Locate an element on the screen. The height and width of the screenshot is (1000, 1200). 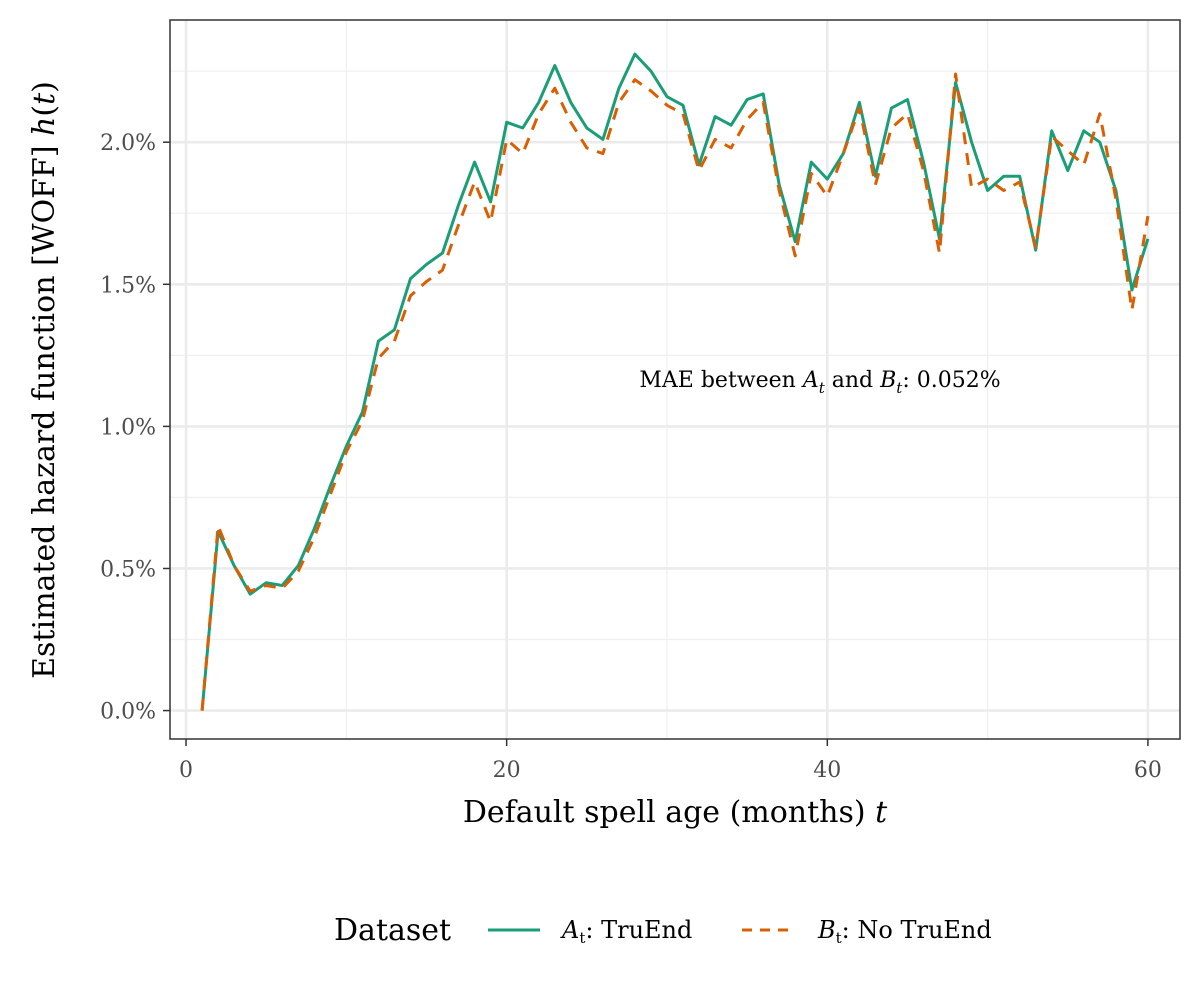
y-tick-label: 1.0% is located at coordinates (128, 427).